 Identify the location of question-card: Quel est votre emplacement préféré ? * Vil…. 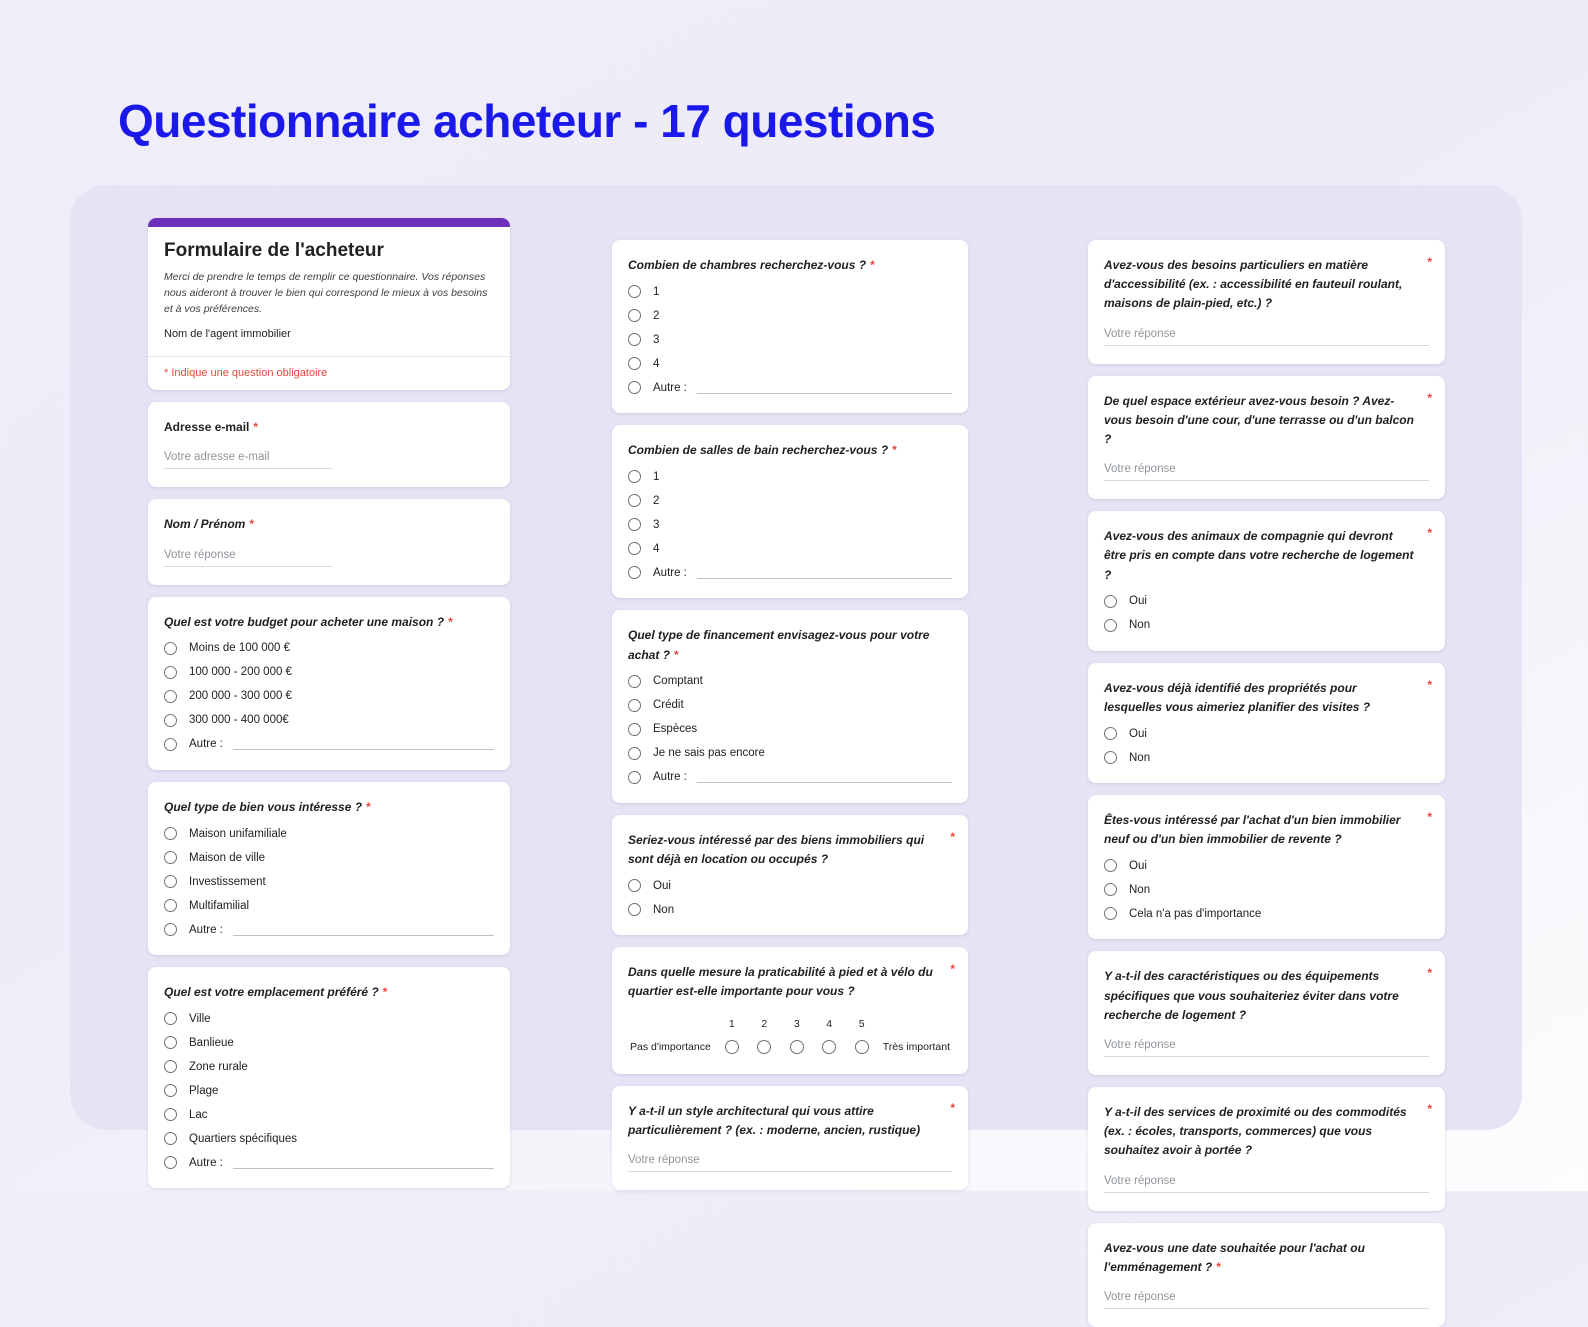
(329, 1078).